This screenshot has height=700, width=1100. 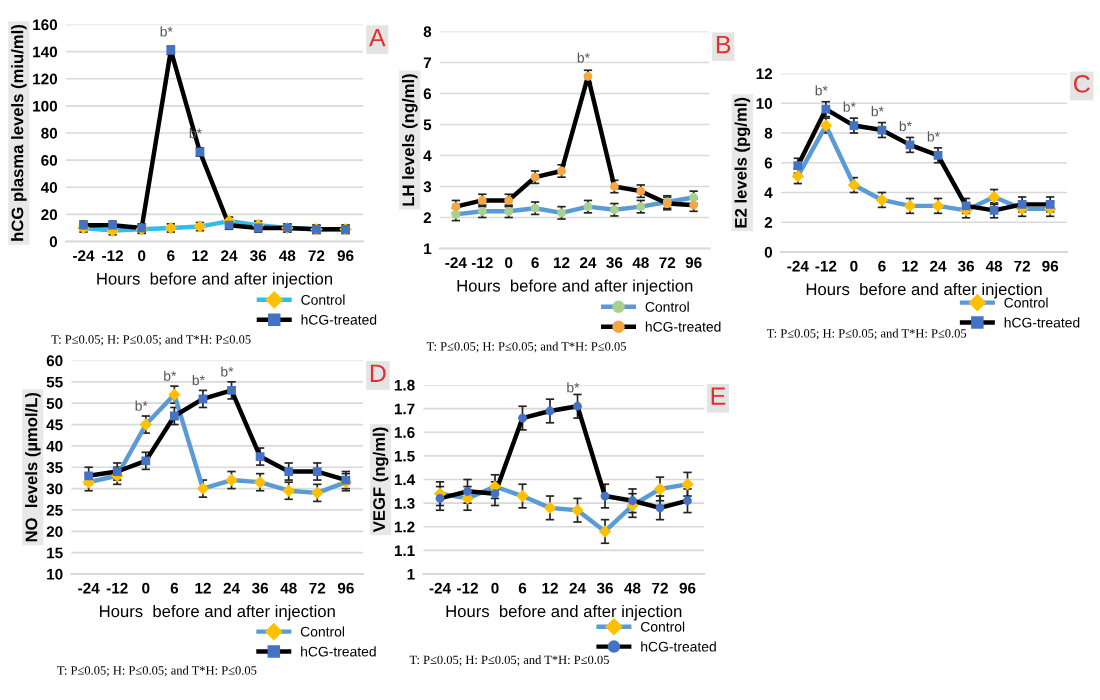 What do you see at coordinates (19, 132) in the screenshot?
I see `y-axis-title: hCG plasma levels (miu/ml)` at bounding box center [19, 132].